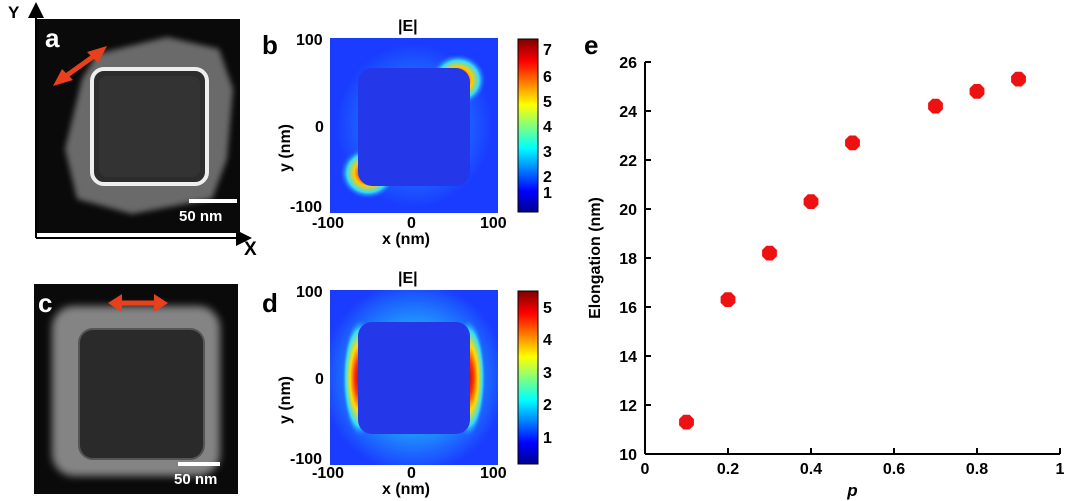 The image size is (1066, 501). Describe the element at coordinates (528, 125) in the screenshot. I see `colorbar-b` at that location.